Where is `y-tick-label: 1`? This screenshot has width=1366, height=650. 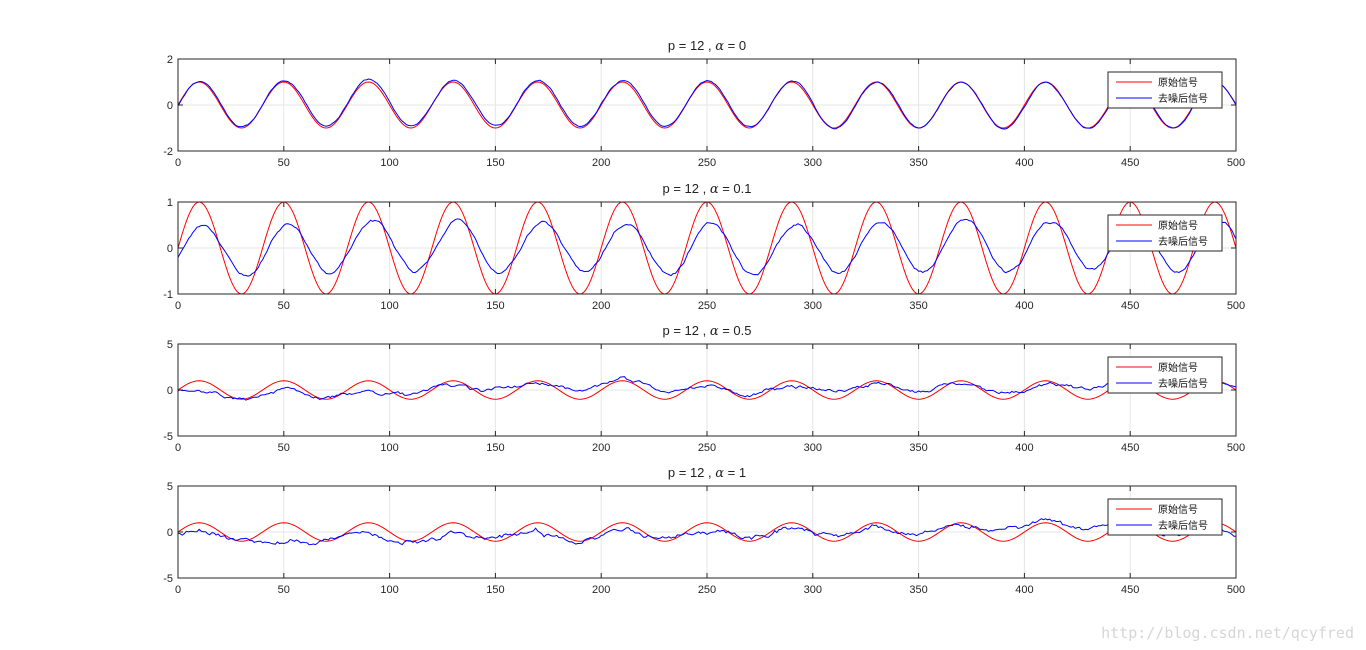 y-tick-label: 1 is located at coordinates (170, 203).